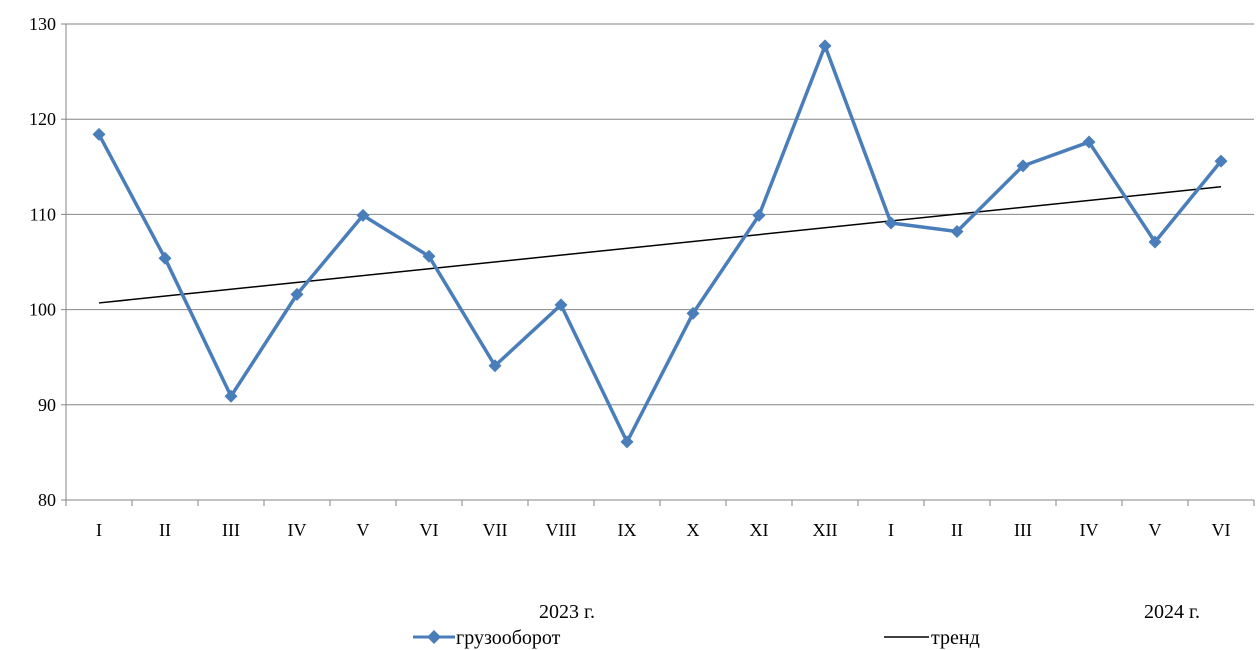  Describe the element at coordinates (42, 262) in the screenshot. I see `y-tick-labels: 80 90 100 110 120 130` at that location.